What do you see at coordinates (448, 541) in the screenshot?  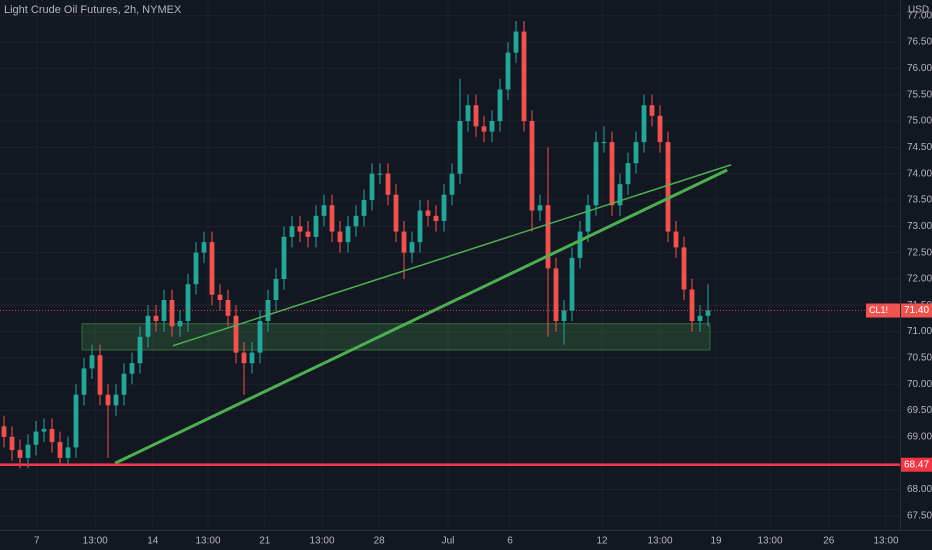 I see `x-tick-label: Jul` at bounding box center [448, 541].